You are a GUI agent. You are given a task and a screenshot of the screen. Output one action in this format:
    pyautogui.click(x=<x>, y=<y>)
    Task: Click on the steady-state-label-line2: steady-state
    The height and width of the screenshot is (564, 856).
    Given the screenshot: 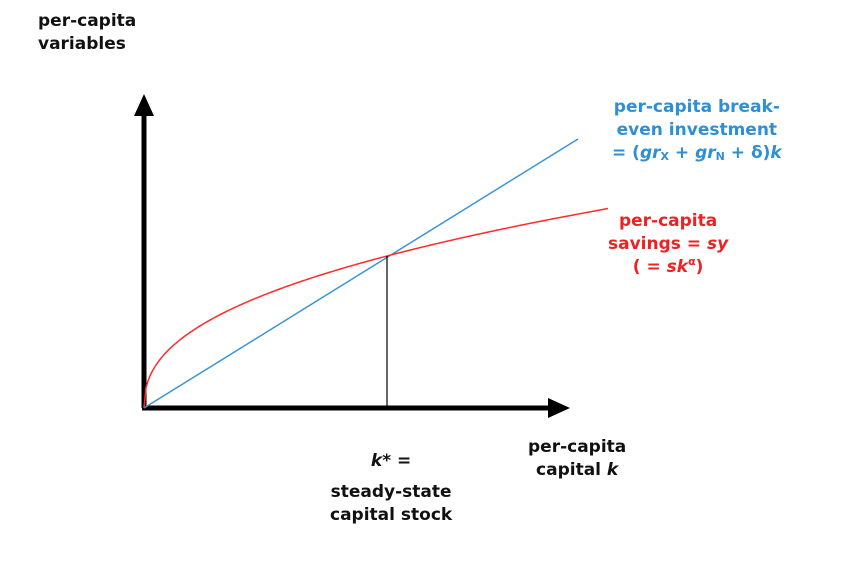 What is the action you would take?
    pyautogui.click(x=391, y=492)
    